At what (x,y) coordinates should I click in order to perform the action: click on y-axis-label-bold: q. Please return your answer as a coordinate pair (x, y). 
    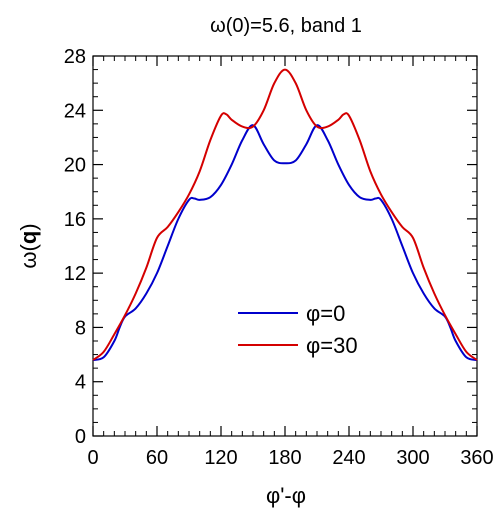
    Looking at the image, I should click on (28, 237).